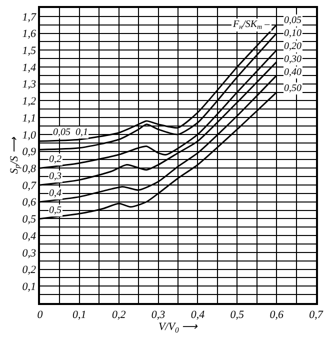  I want to click on y-tick-label: 1,4, so click(29, 68).